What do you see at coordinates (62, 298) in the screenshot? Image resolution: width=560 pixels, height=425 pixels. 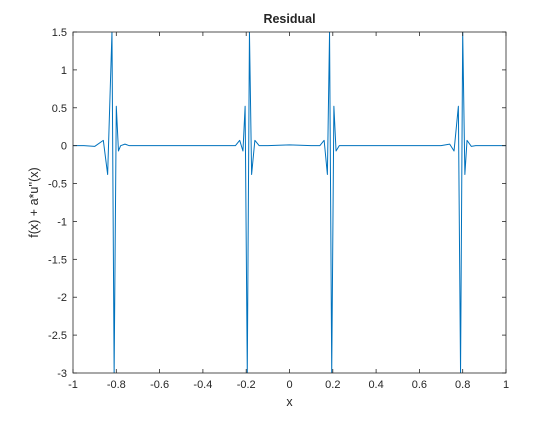 I see `y-tick-label: -2` at bounding box center [62, 298].